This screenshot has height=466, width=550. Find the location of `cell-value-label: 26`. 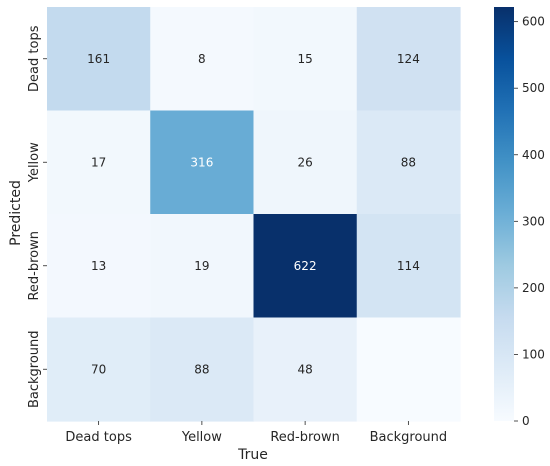

cell-value-label: 26 is located at coordinates (304, 162).